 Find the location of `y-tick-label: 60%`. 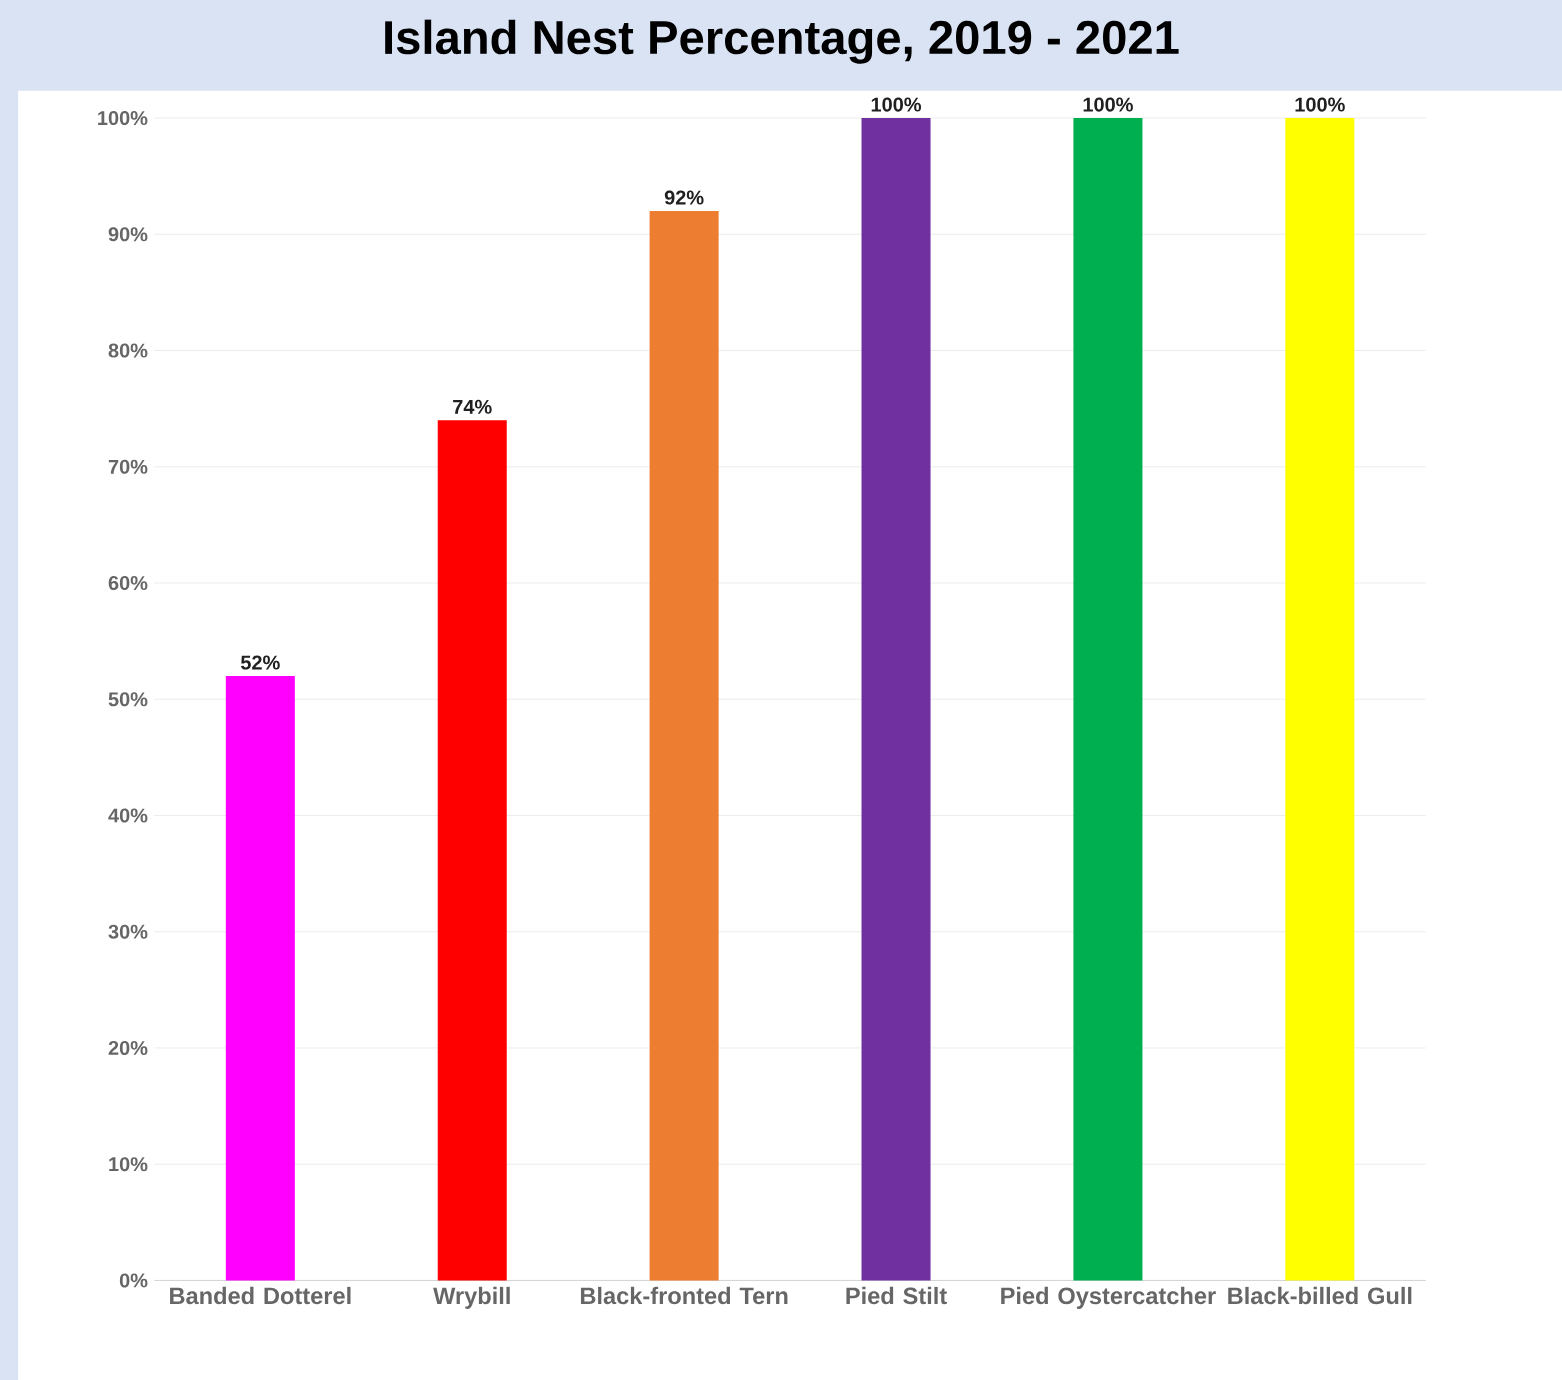

y-tick-label: 60% is located at coordinates (128, 582).